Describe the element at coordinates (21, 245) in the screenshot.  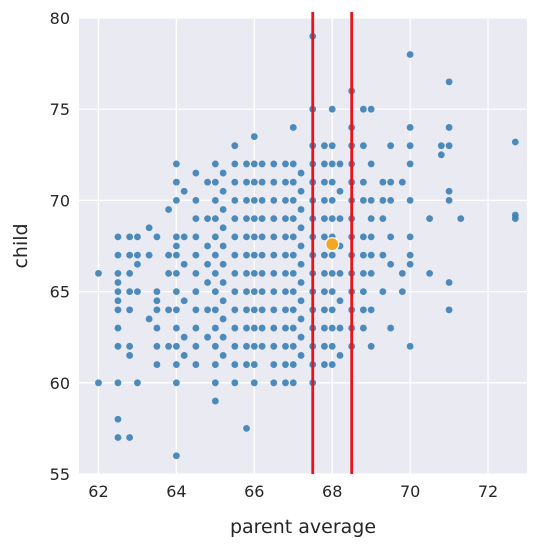
I see `y-axis-label: child` at that location.